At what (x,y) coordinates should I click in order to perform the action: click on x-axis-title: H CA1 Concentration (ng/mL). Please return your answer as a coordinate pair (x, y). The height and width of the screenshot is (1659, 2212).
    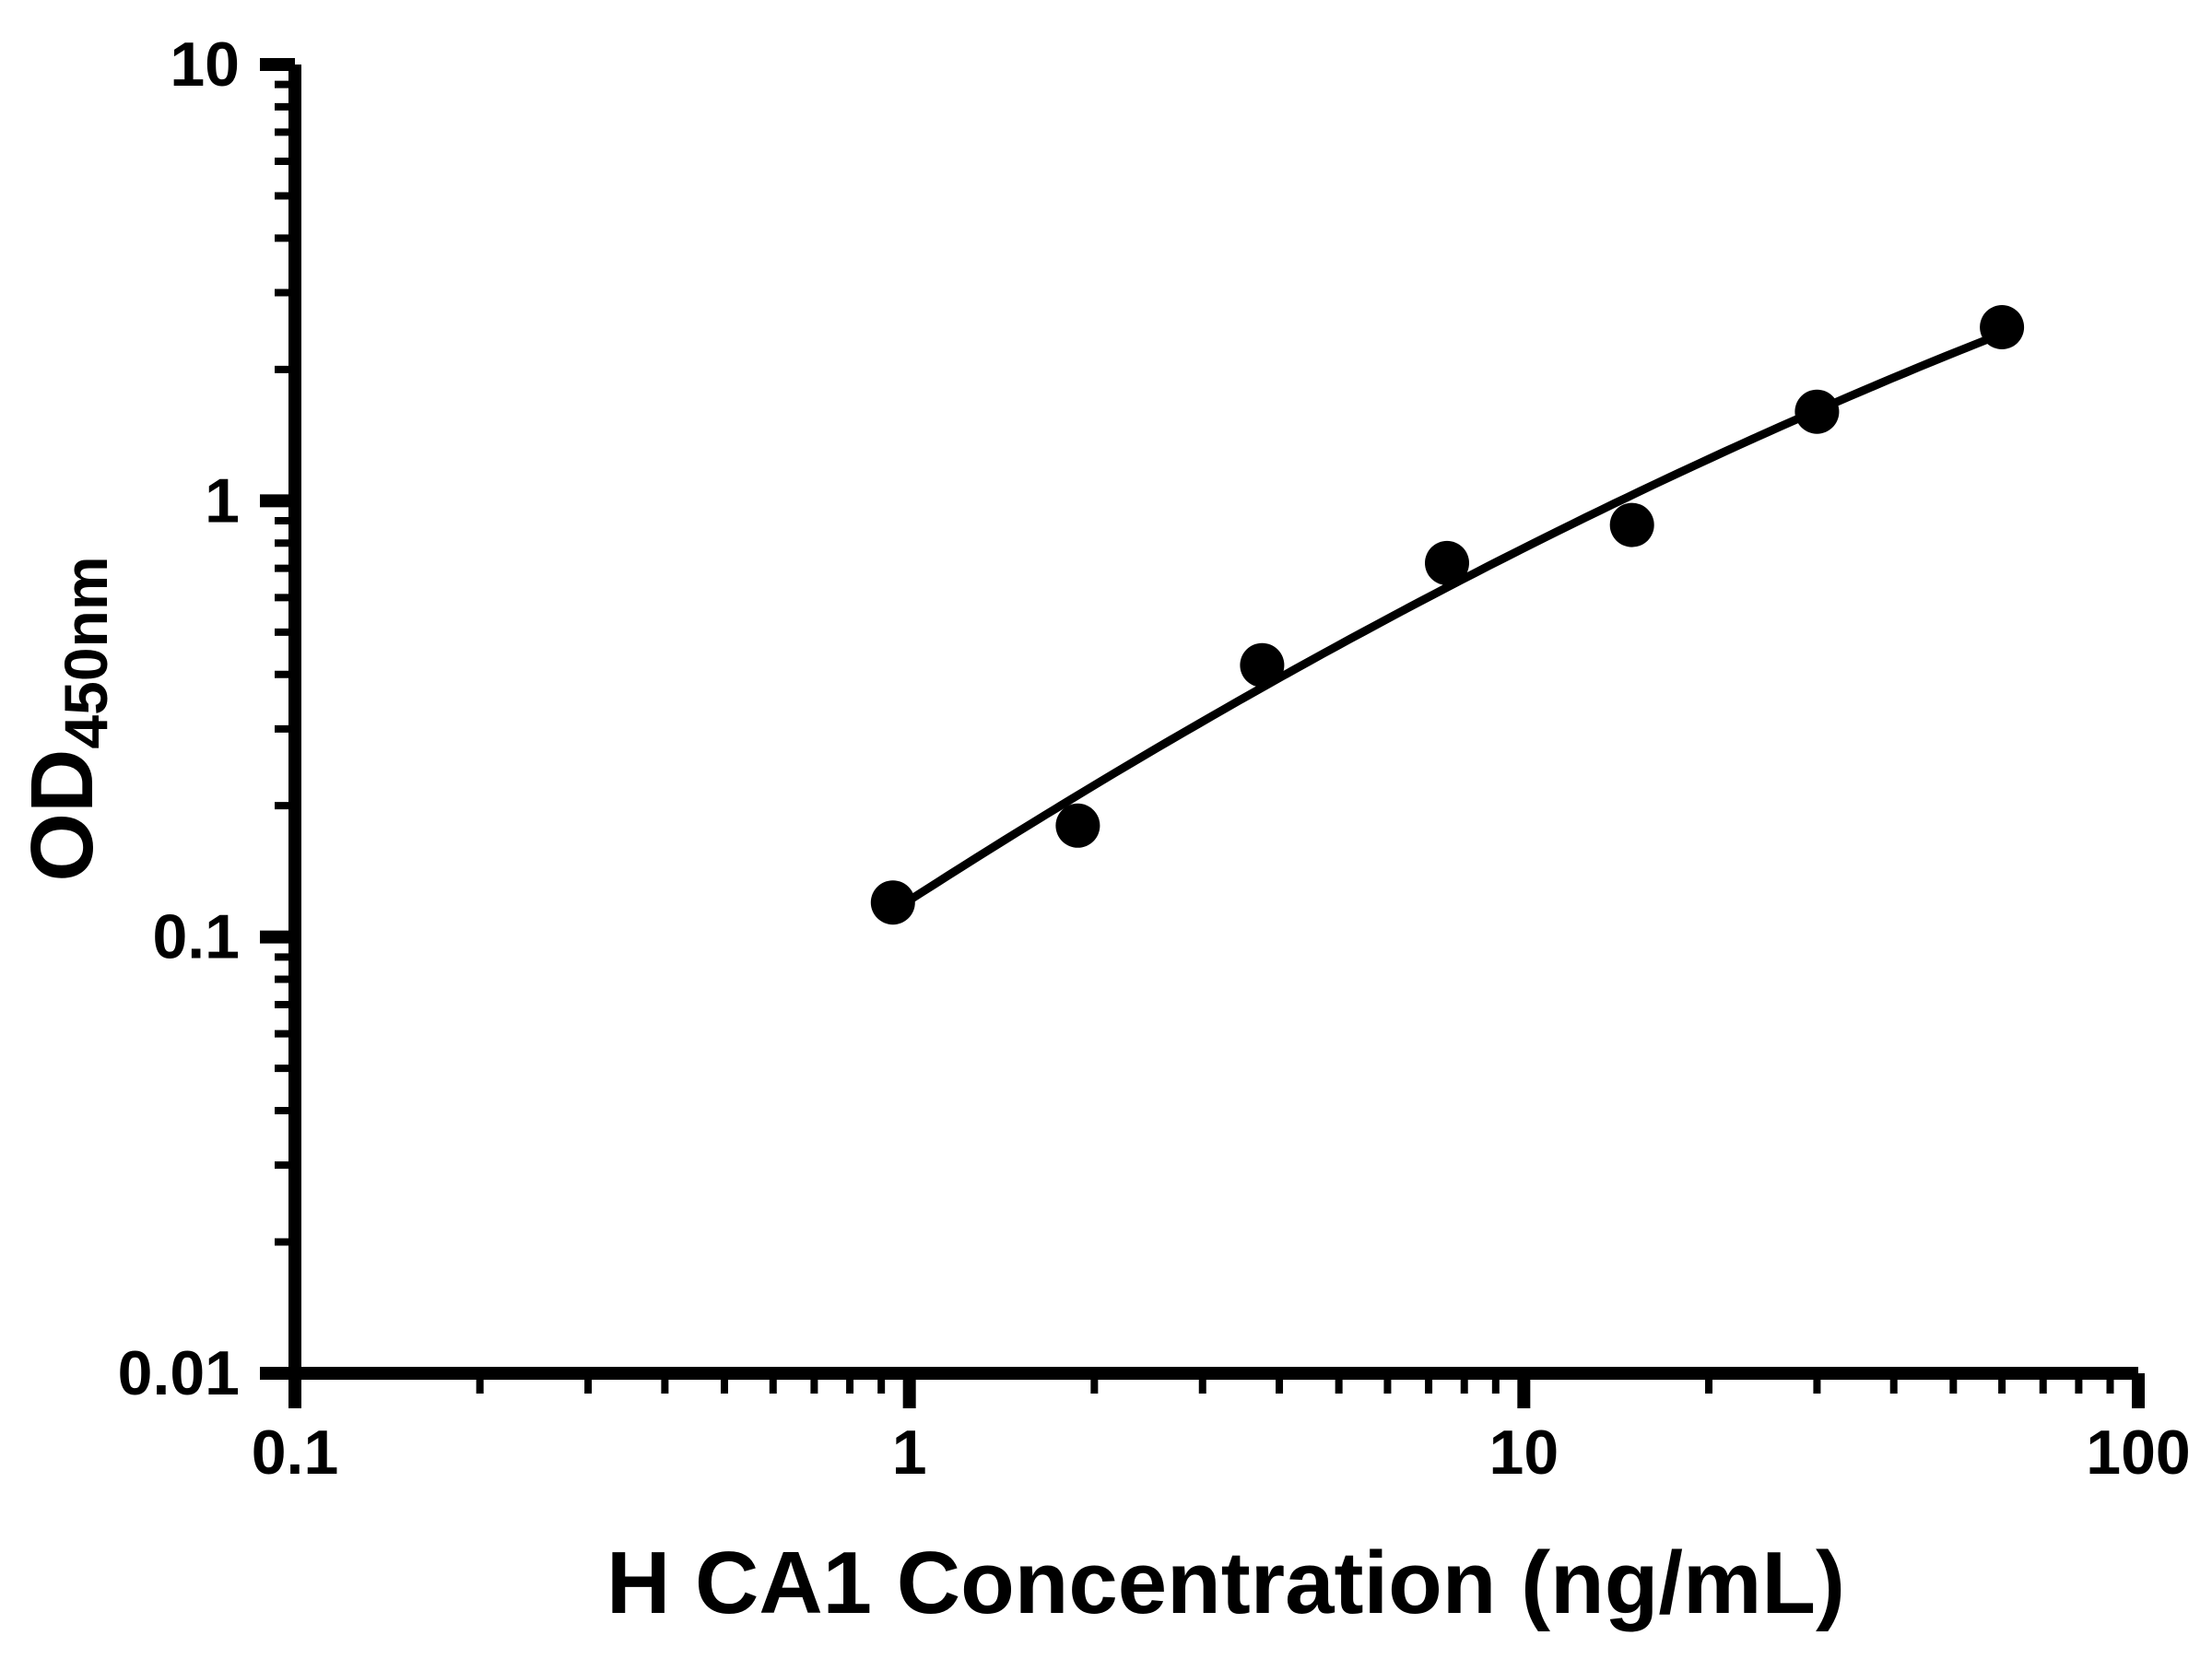
    Looking at the image, I should click on (1225, 1583).